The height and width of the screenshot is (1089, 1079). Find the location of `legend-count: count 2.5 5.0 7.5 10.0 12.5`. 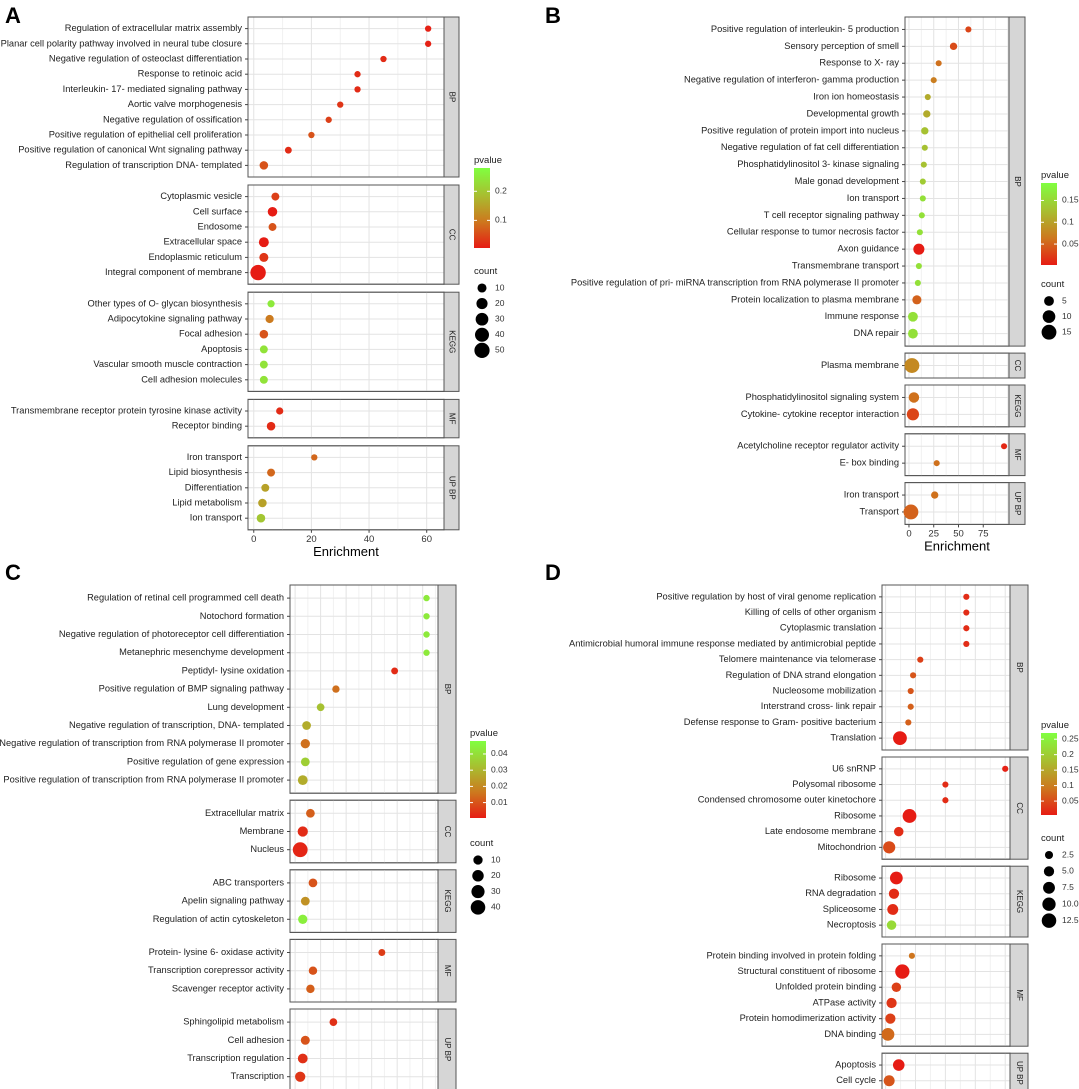

legend-count: count 2.5 5.0 7.5 10.0 12.5 is located at coordinates (1060, 880).